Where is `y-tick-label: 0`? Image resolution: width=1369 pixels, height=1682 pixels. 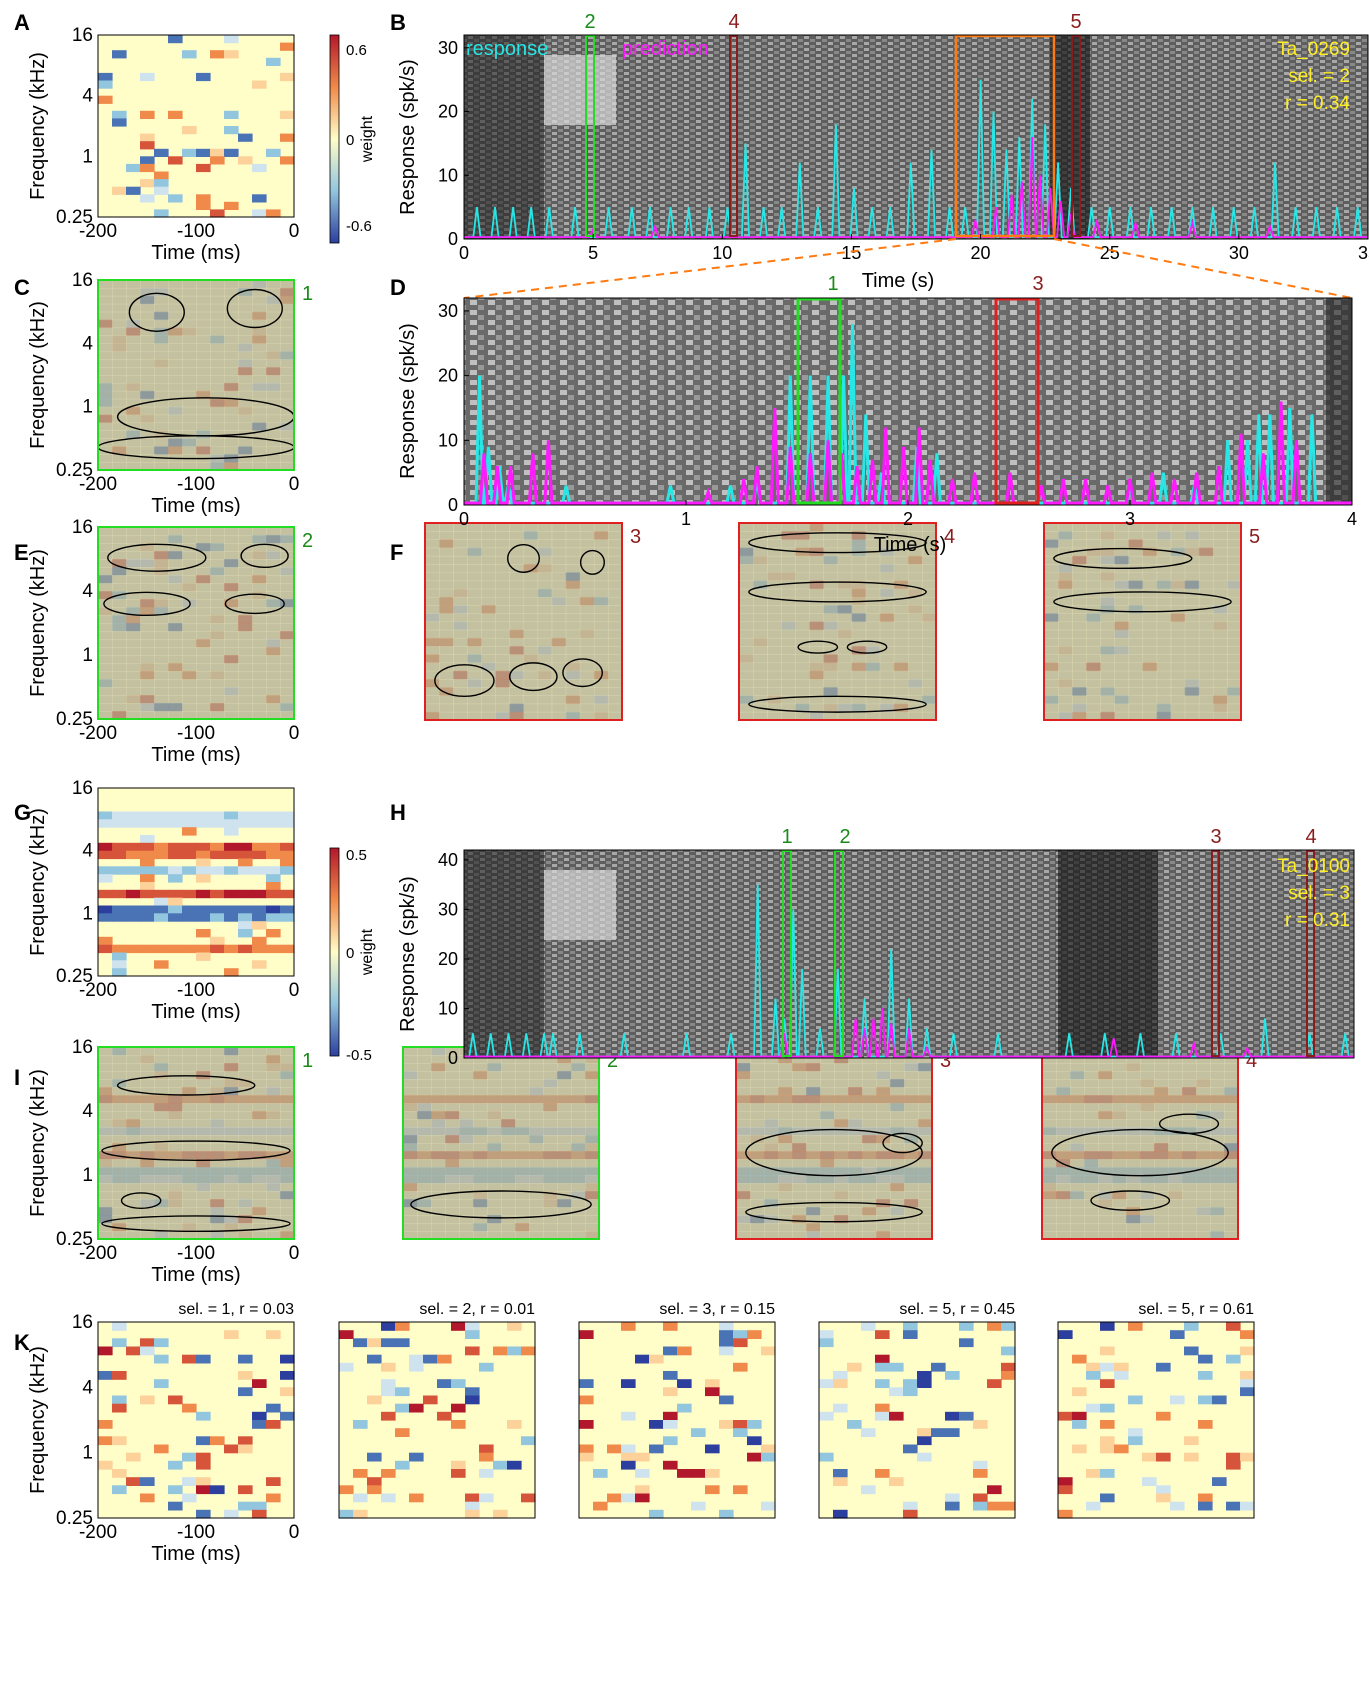
y-tick-label: 0 is located at coordinates (453, 1058).